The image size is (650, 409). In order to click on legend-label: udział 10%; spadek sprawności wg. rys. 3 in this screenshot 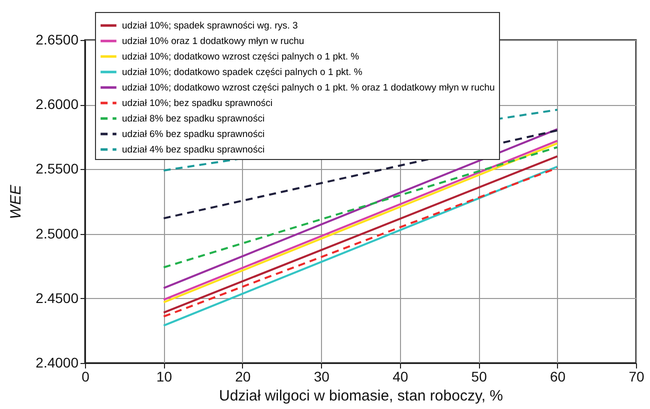, I will do `click(210, 26)`.